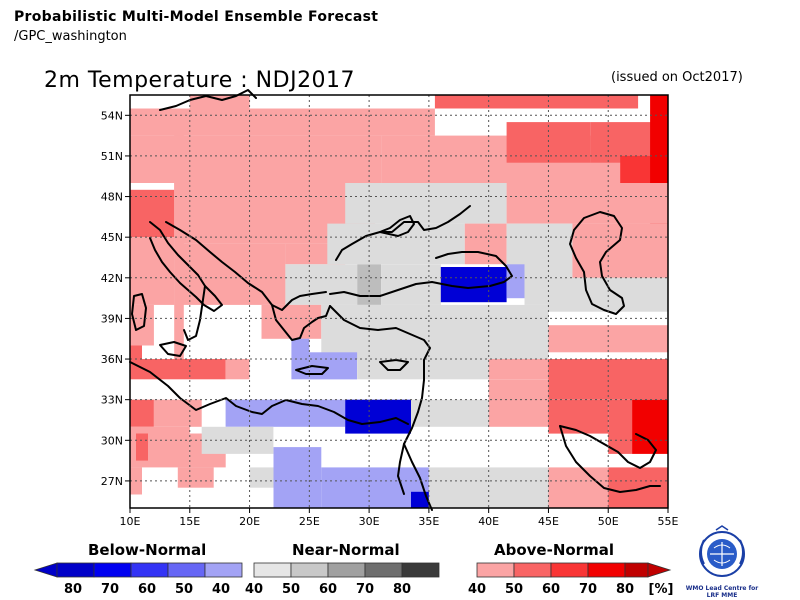 This screenshot has width=800, height=600. I want to click on coastline-turkey-south, so click(380, 333).